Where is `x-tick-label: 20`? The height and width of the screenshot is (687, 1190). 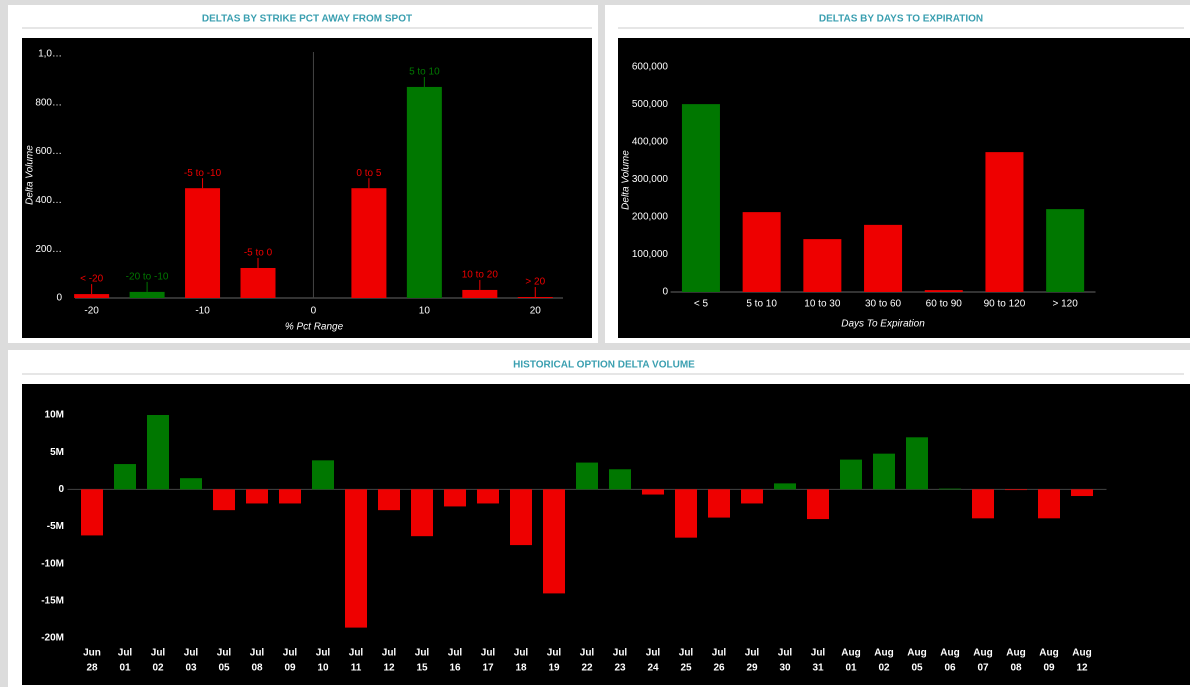 x-tick-label: 20 is located at coordinates (536, 311).